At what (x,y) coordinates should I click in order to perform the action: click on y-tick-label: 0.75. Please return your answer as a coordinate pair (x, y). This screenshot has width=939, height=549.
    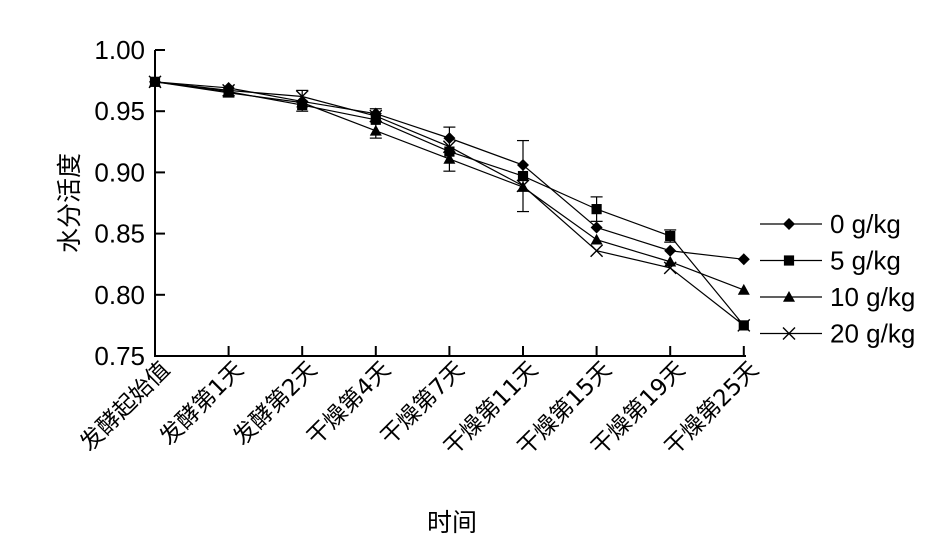
    Looking at the image, I should click on (119, 356).